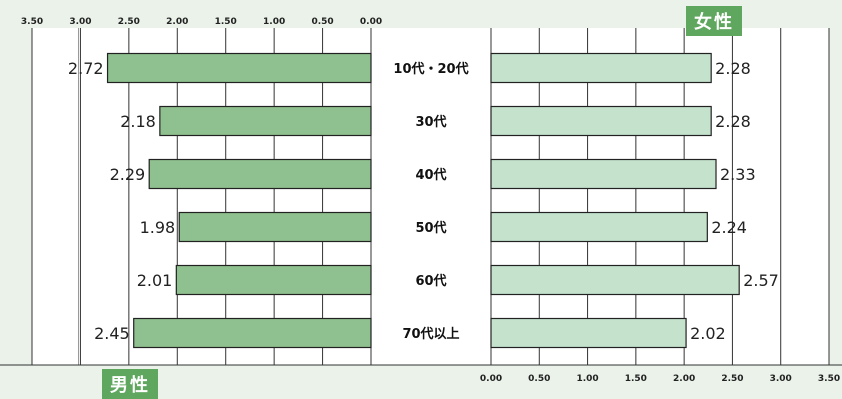 This screenshot has height=399, width=842. I want to click on category-column, so click(431, 196).